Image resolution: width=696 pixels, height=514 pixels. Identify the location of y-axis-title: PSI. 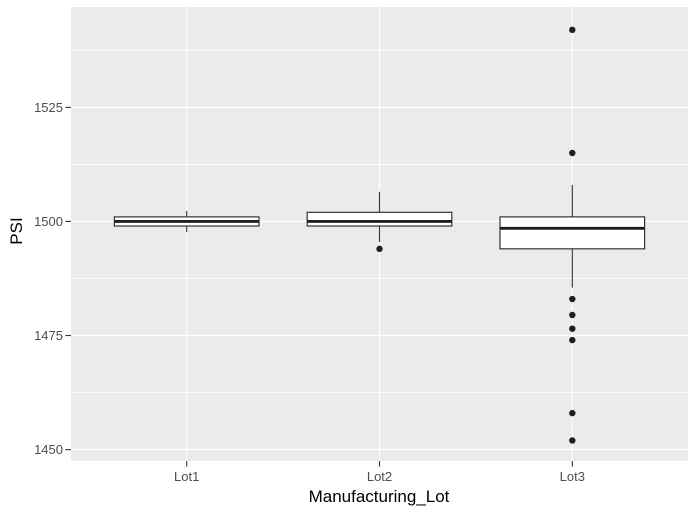
(16, 231).